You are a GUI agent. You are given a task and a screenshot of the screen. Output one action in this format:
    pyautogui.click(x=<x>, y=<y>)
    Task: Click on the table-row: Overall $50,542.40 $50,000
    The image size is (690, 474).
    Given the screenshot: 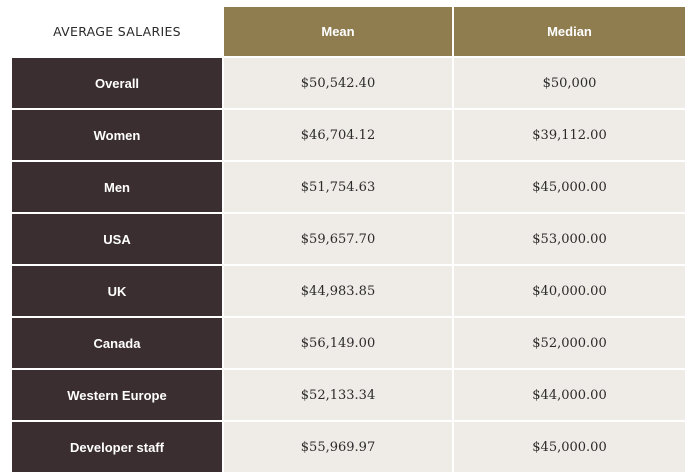 What is the action you would take?
    pyautogui.click(x=348, y=83)
    